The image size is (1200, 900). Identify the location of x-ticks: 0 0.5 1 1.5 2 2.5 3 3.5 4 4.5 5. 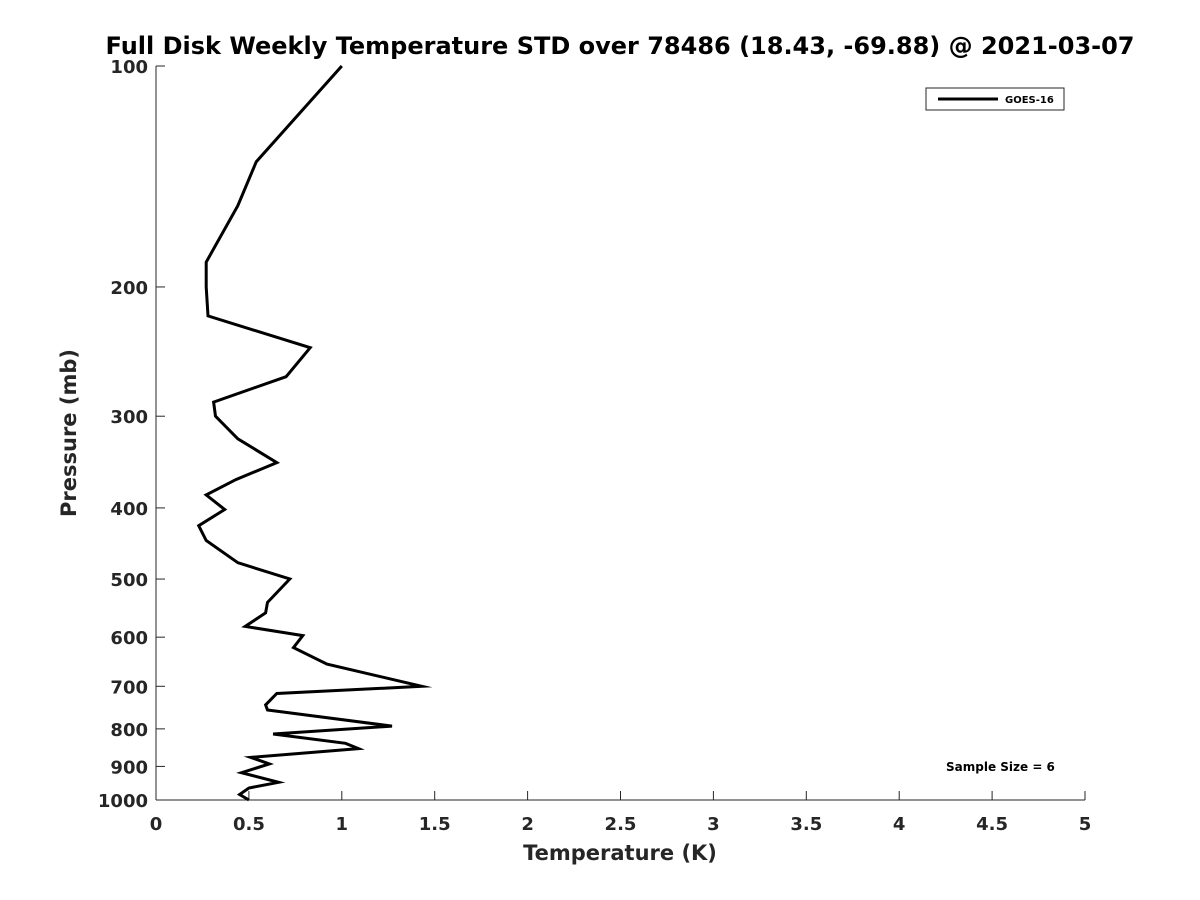
(621, 813).